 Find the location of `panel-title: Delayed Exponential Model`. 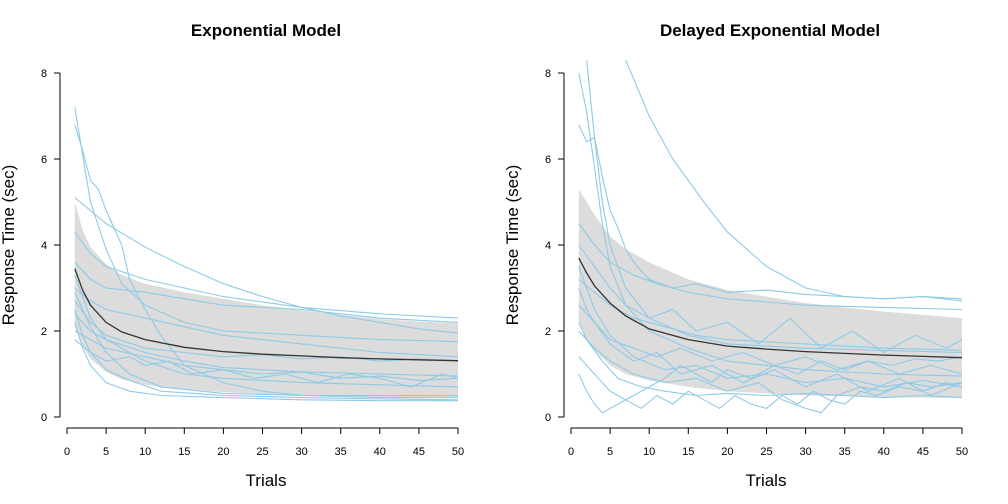

panel-title: Delayed Exponential Model is located at coordinates (770, 30).